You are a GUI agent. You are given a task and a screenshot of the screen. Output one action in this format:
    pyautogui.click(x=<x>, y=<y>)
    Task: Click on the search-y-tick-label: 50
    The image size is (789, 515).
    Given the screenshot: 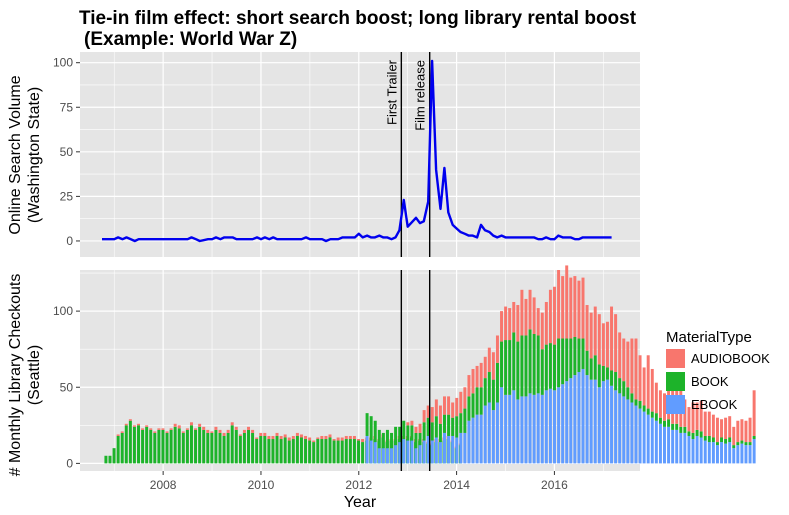 What is the action you would take?
    pyautogui.click(x=67, y=152)
    